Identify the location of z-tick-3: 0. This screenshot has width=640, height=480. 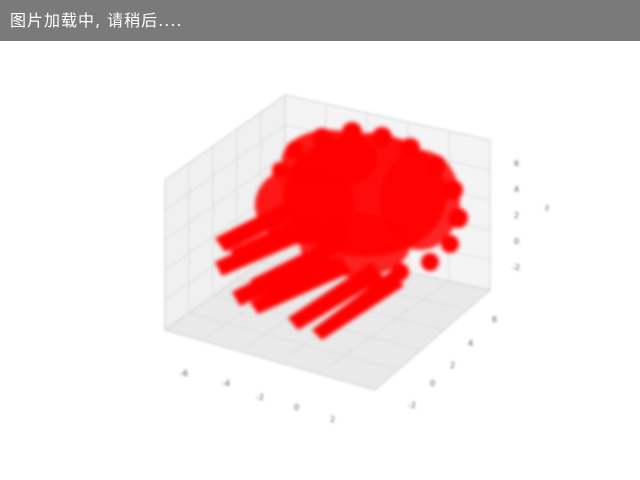
(516, 241).